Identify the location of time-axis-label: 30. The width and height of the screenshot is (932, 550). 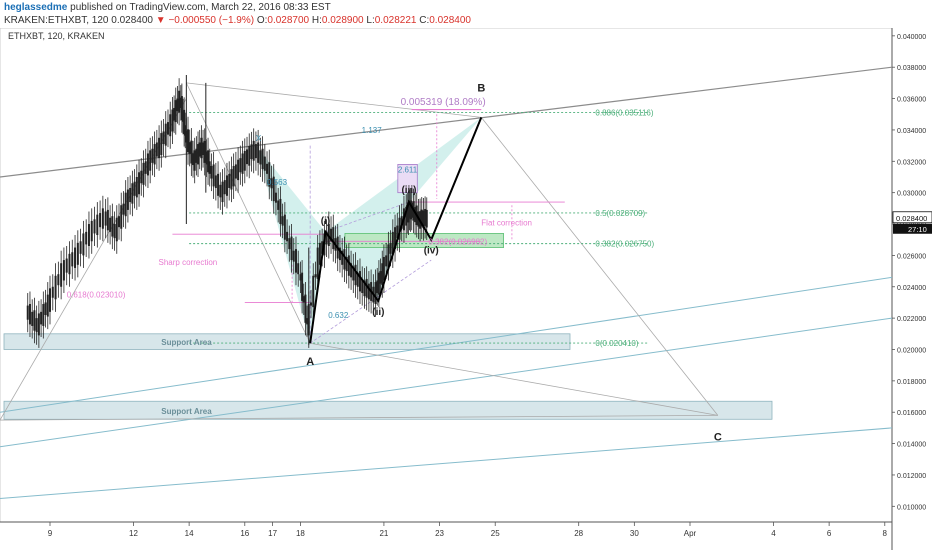
(634, 533).